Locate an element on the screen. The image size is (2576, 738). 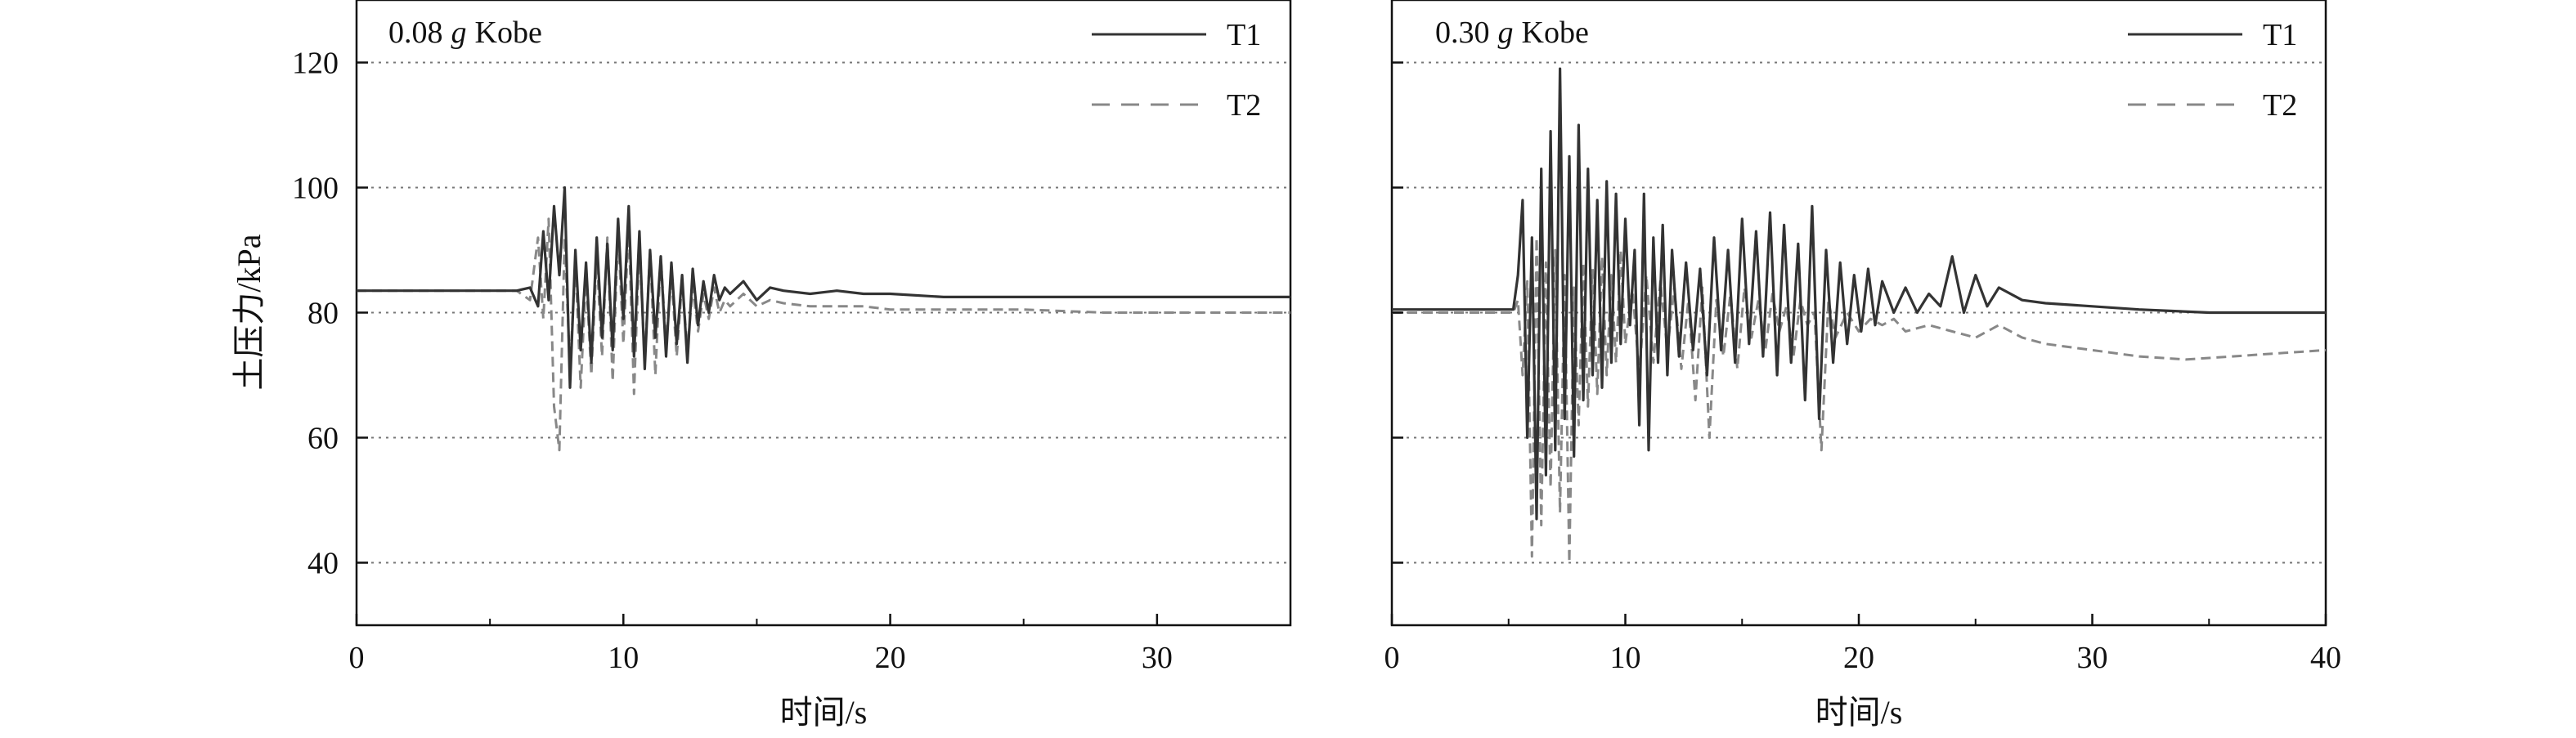
y-tick-label-120: 120 is located at coordinates (316, 64).